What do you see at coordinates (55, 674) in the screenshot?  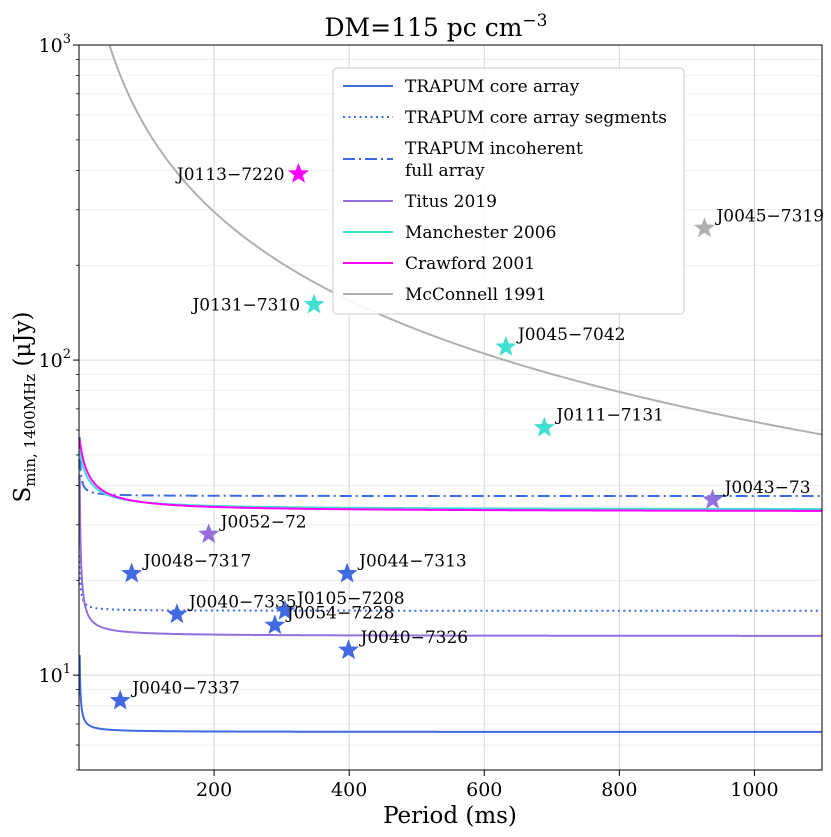 I see `y-tick-label: 10¹` at bounding box center [55, 674].